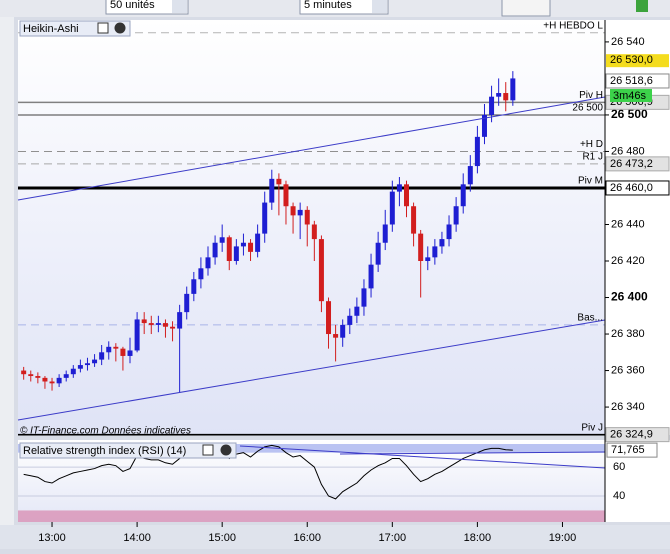  What do you see at coordinates (7, 265) in the screenshot?
I see `left-strip` at bounding box center [7, 265].